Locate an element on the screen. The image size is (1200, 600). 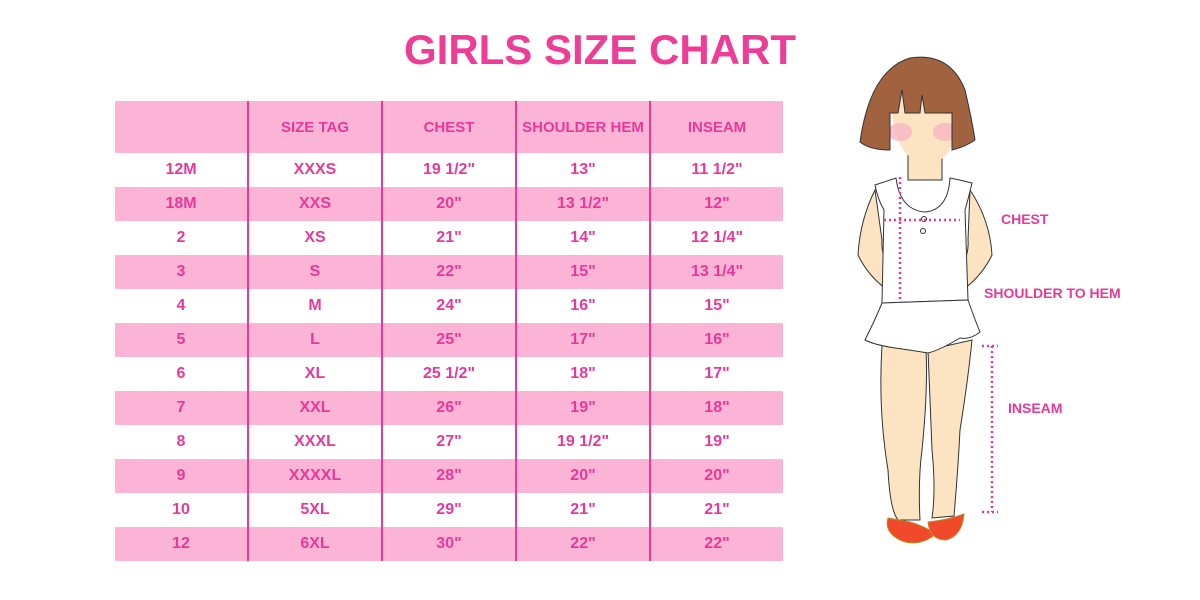
table-row: 12M XXXS 19 1/2" 13" 11 1/2" is located at coordinates (449, 170).